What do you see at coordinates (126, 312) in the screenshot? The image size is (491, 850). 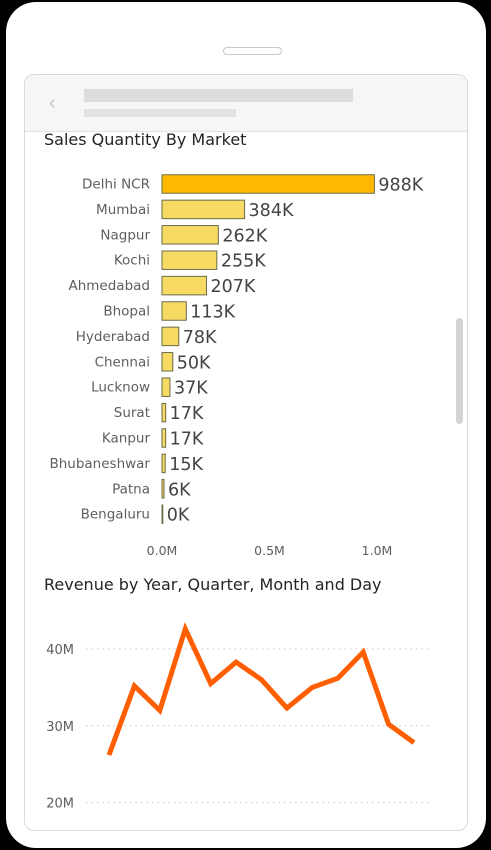 I see `category-label: Bhopal` at bounding box center [126, 312].